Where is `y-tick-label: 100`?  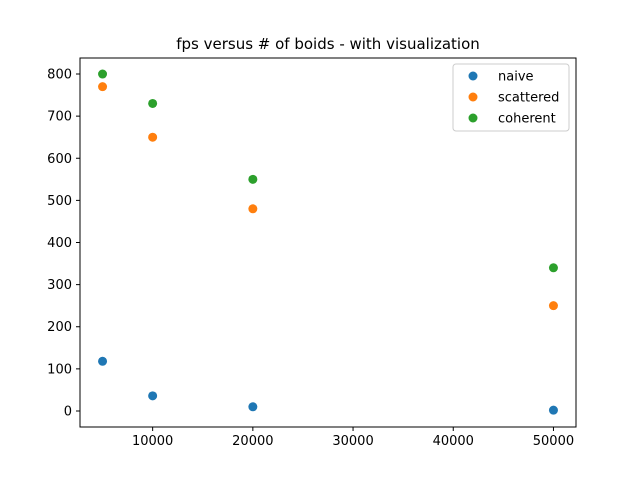 y-tick-label: 100 is located at coordinates (59, 369).